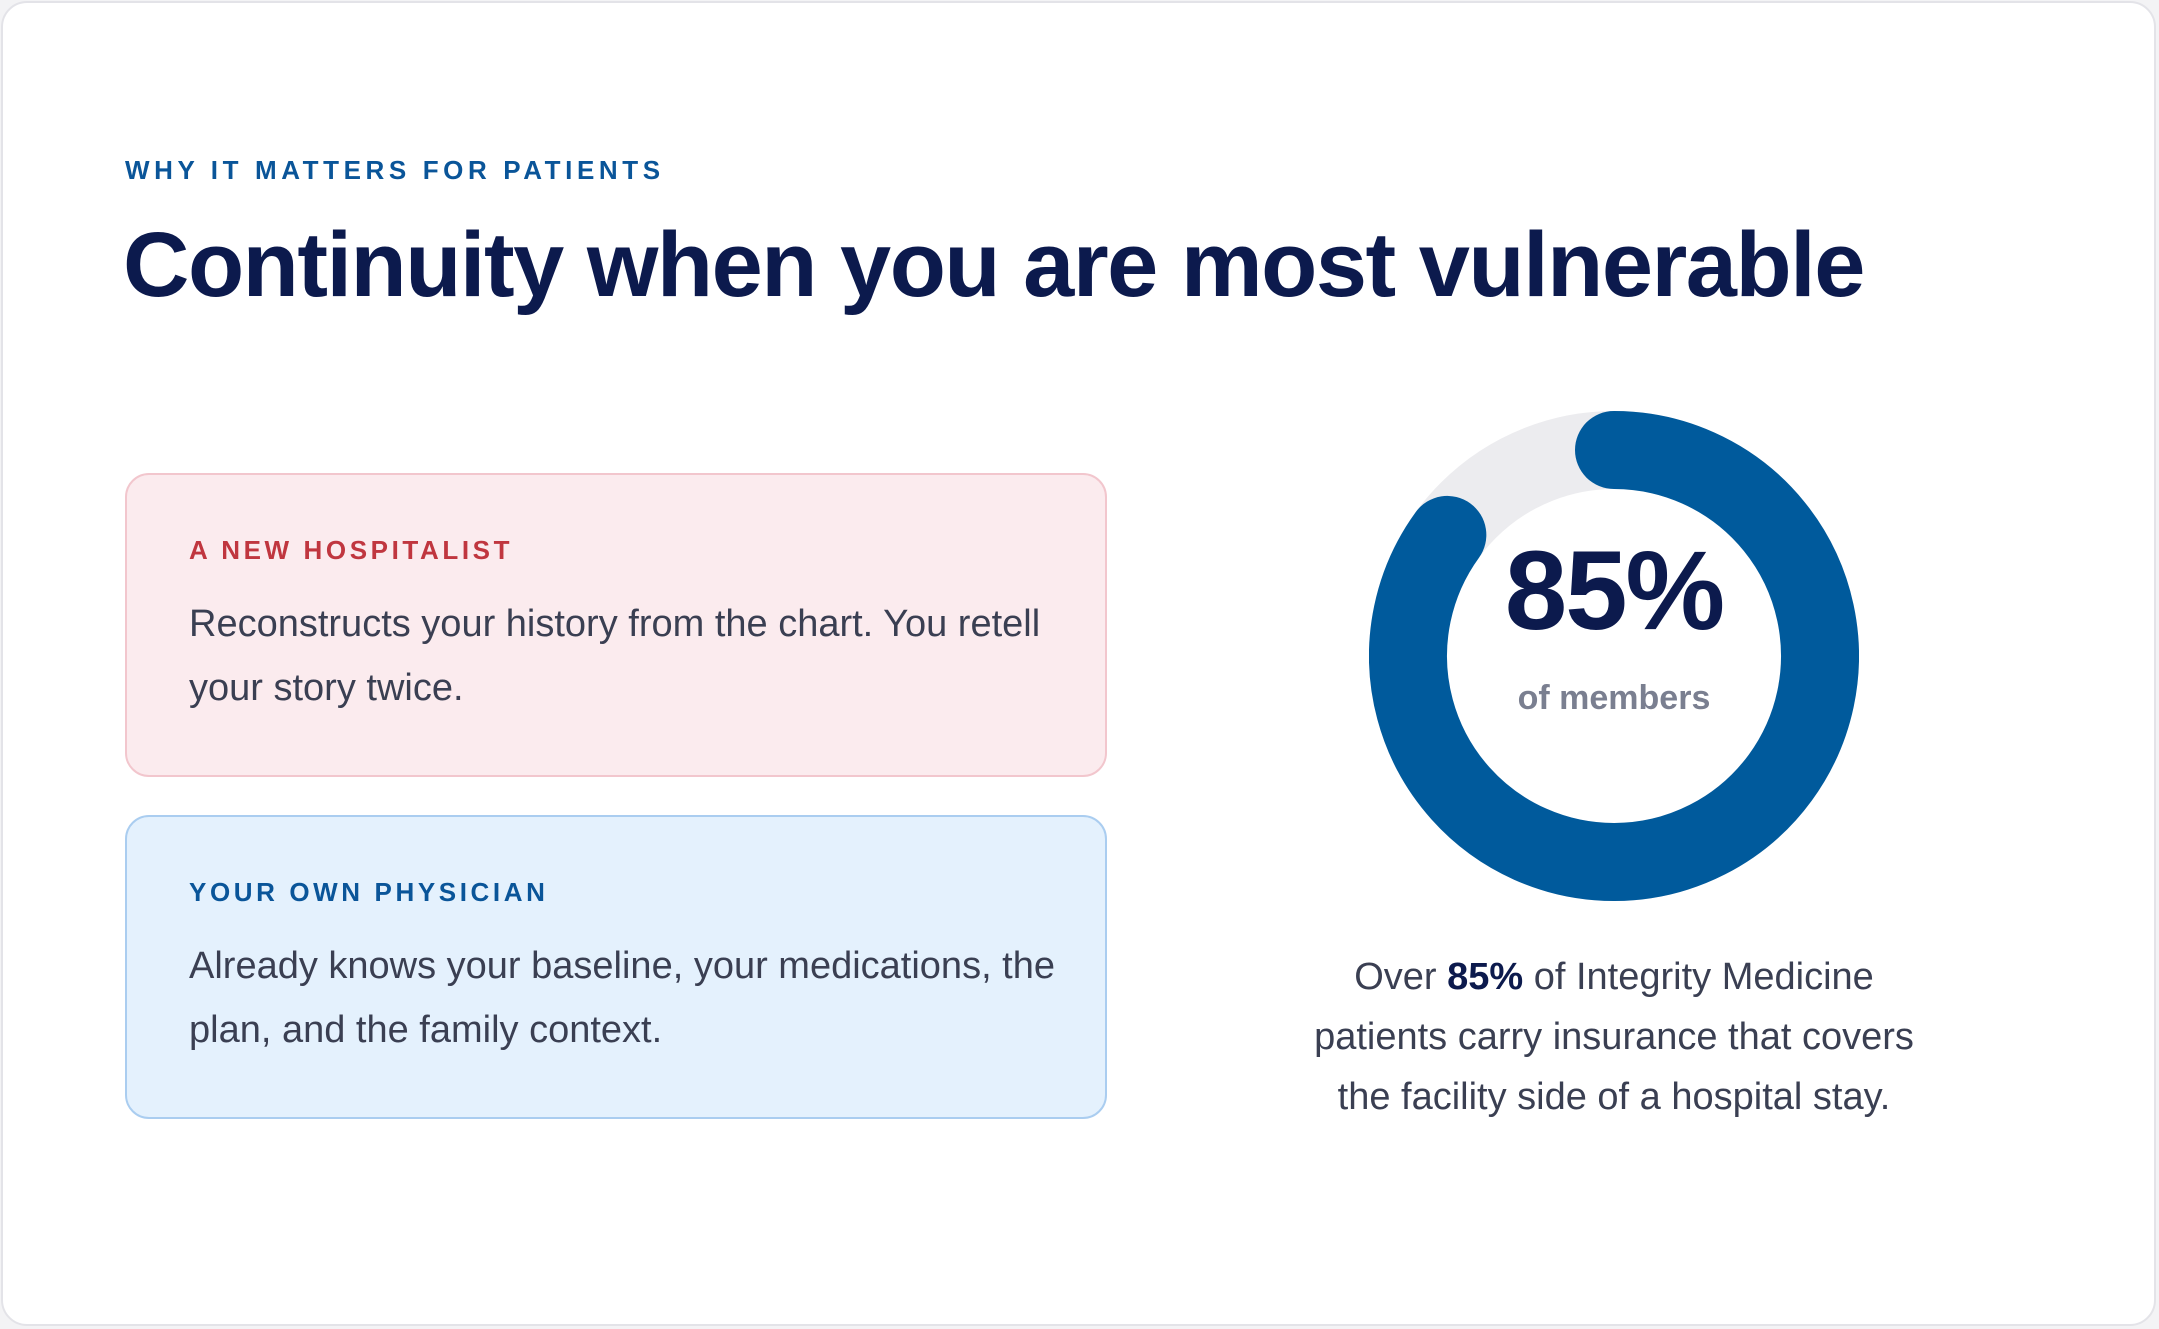 Image resolution: width=2159 pixels, height=1329 pixels. I want to click on donut-progress-arc, so click(1614, 656).